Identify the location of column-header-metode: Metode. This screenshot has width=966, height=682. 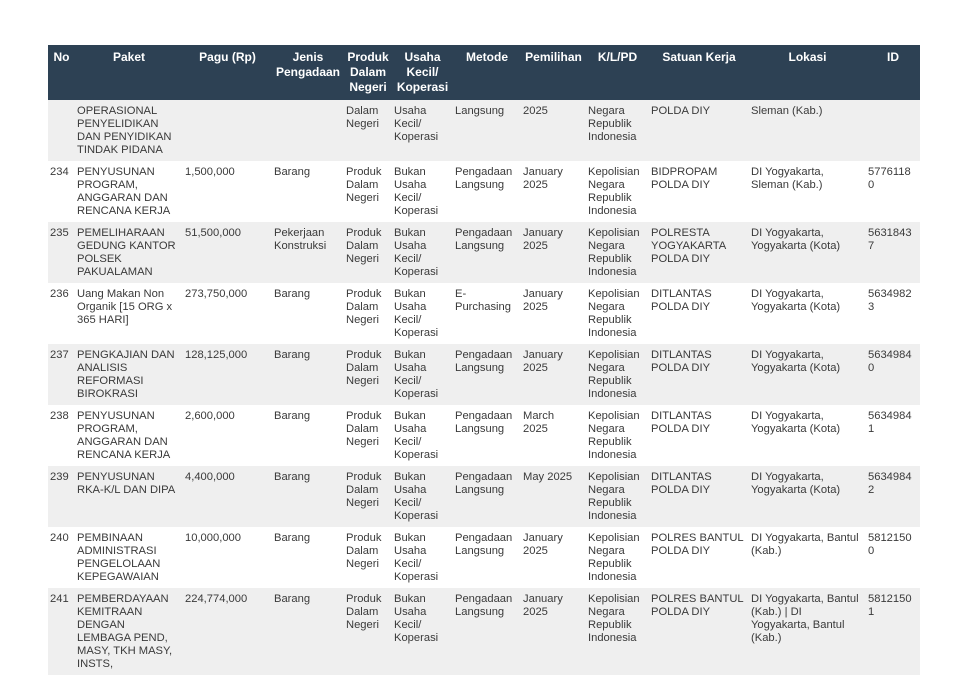
(487, 72).